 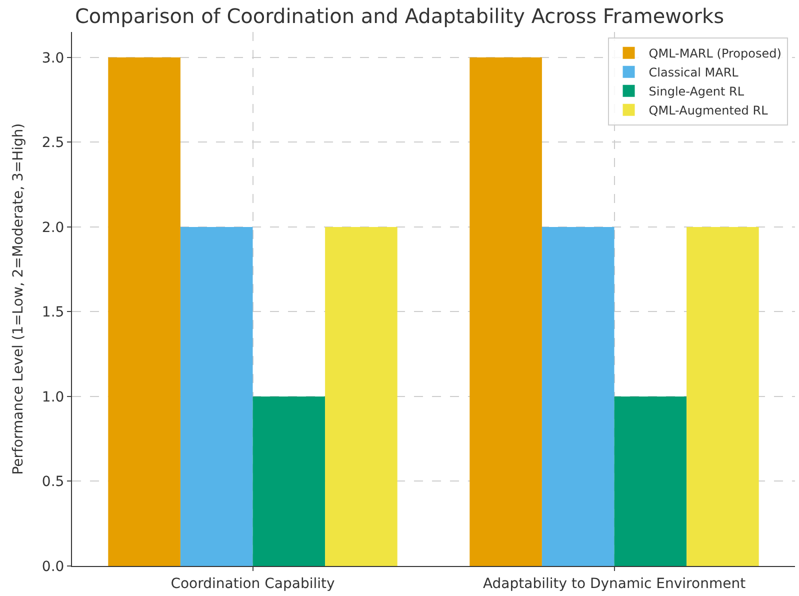 I want to click on y-tick-label: 1.0, so click(x=53, y=397).